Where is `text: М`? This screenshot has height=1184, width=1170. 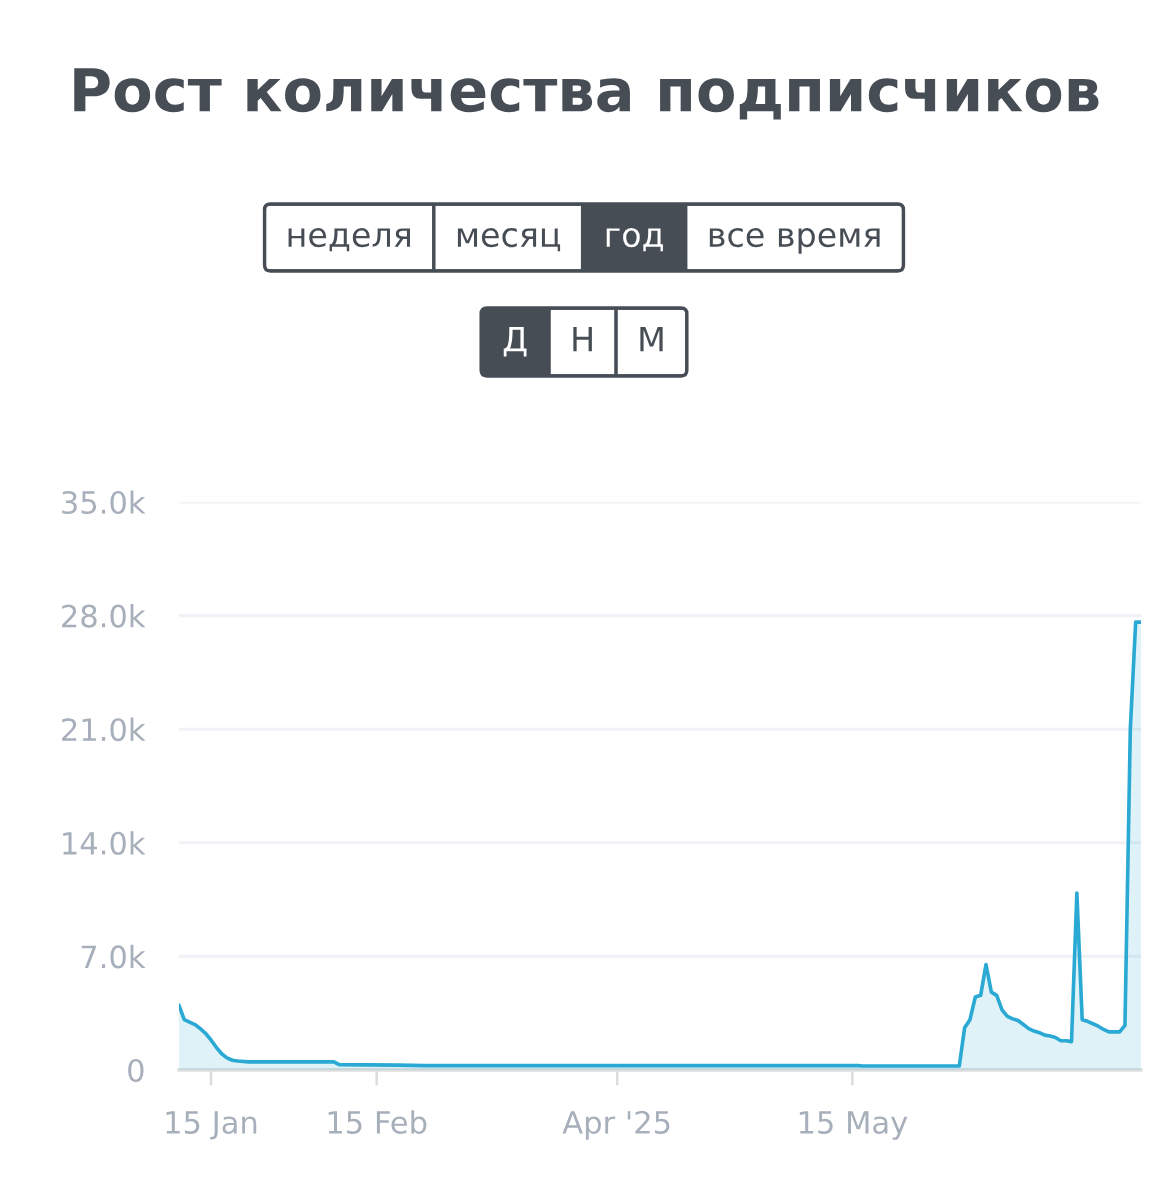 text: М is located at coordinates (651, 339).